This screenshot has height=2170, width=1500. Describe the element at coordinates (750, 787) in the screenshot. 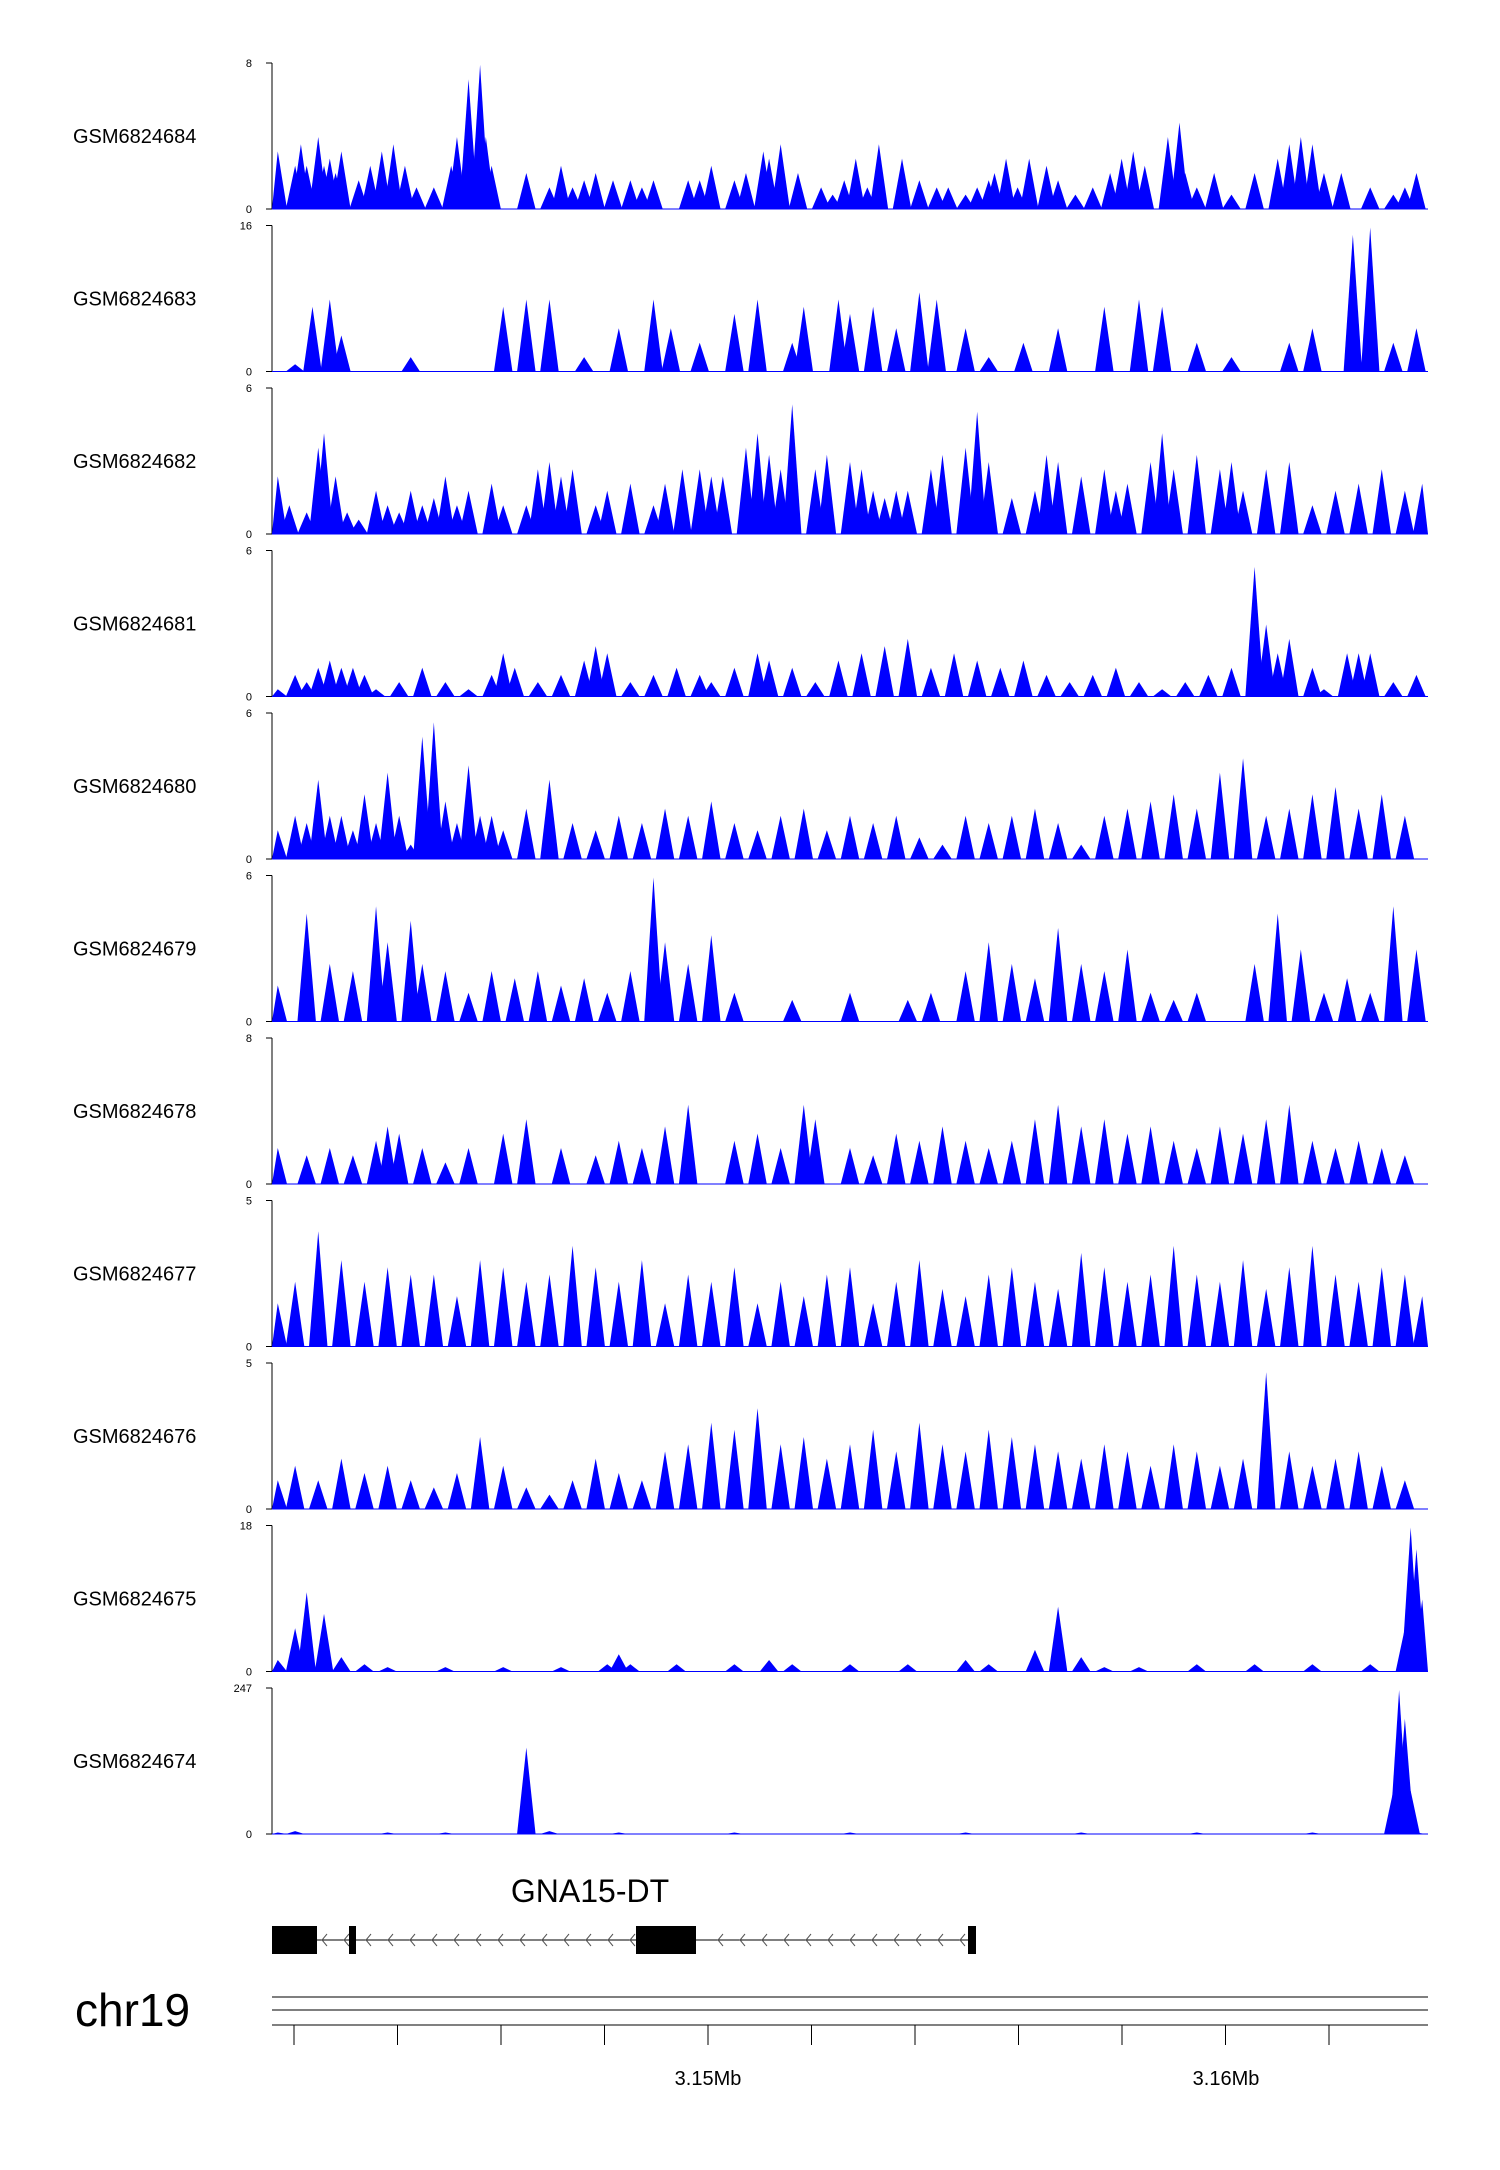

I see `track-GSM6824680: GSM6824680 6 0` at that location.